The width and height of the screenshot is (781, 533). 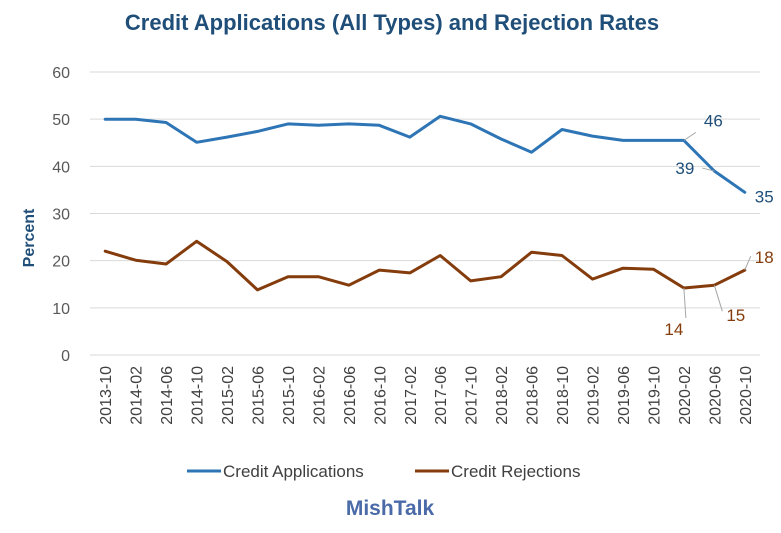 I want to click on x-tick-label: 2014-06, so click(x=167, y=395).